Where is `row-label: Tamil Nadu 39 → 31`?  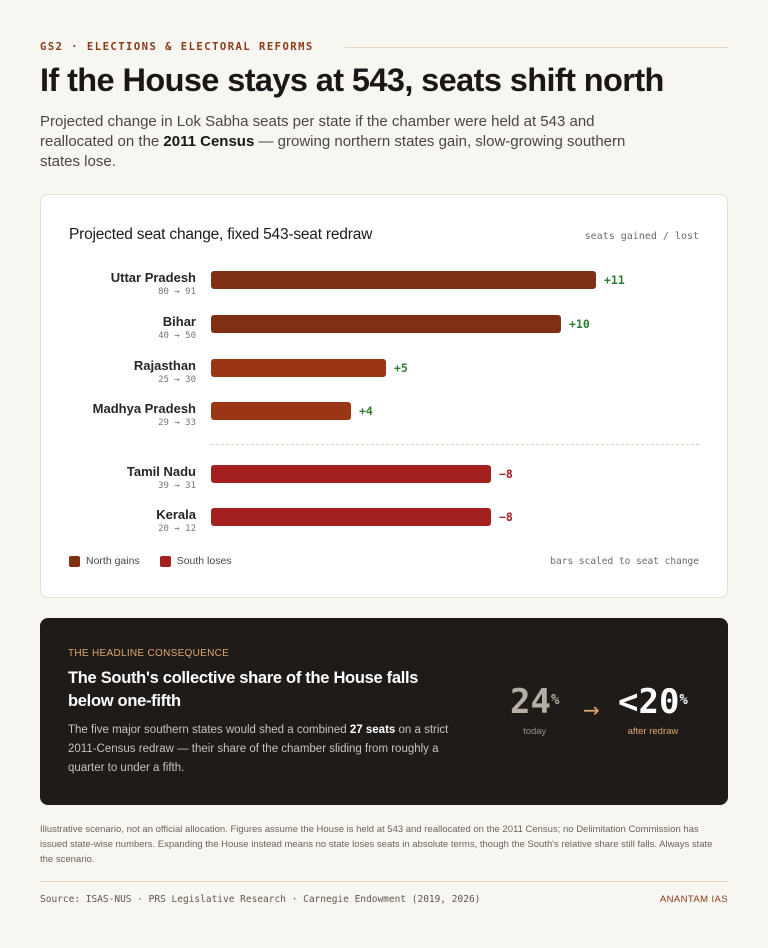
row-label: Tamil Nadu 39 → 31 is located at coordinates (161, 478).